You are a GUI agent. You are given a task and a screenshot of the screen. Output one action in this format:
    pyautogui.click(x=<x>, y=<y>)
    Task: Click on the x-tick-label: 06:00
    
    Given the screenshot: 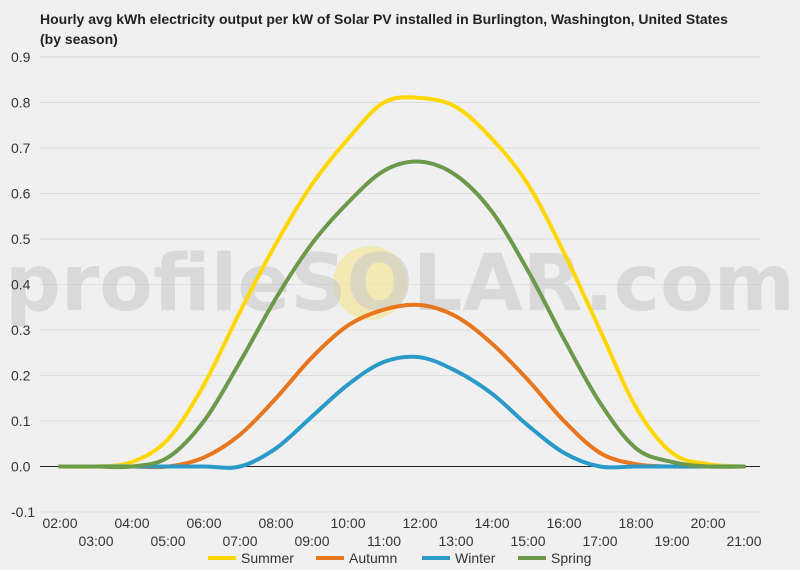 What is the action you would take?
    pyautogui.click(x=203, y=523)
    